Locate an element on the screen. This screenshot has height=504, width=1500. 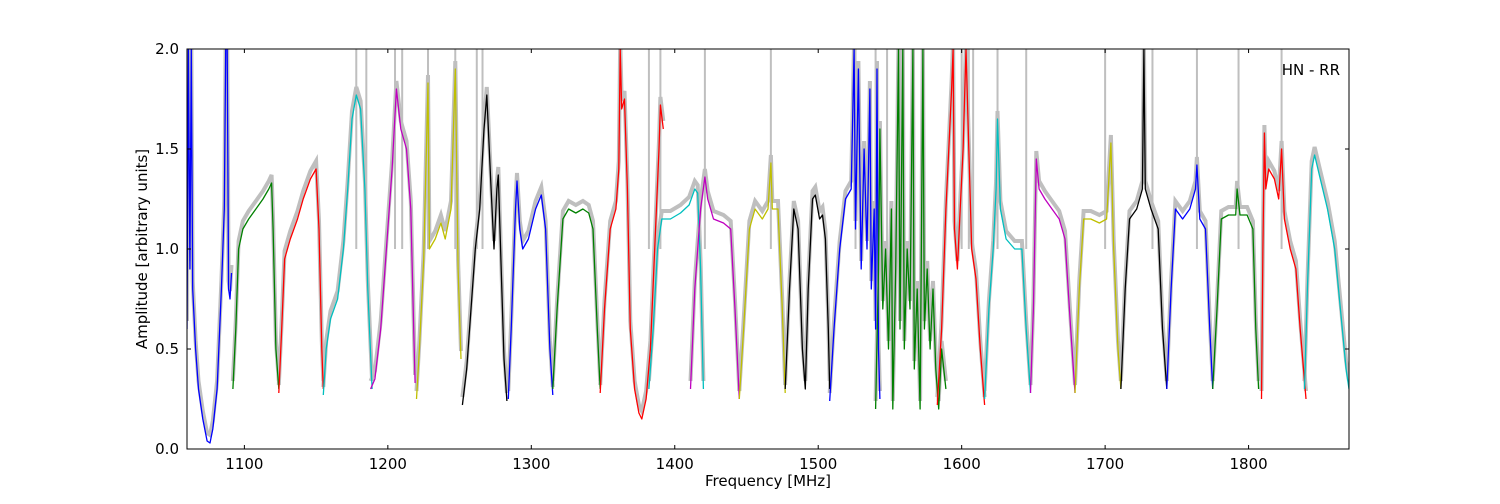
series-line-band18 is located at coordinates (1007, 259).